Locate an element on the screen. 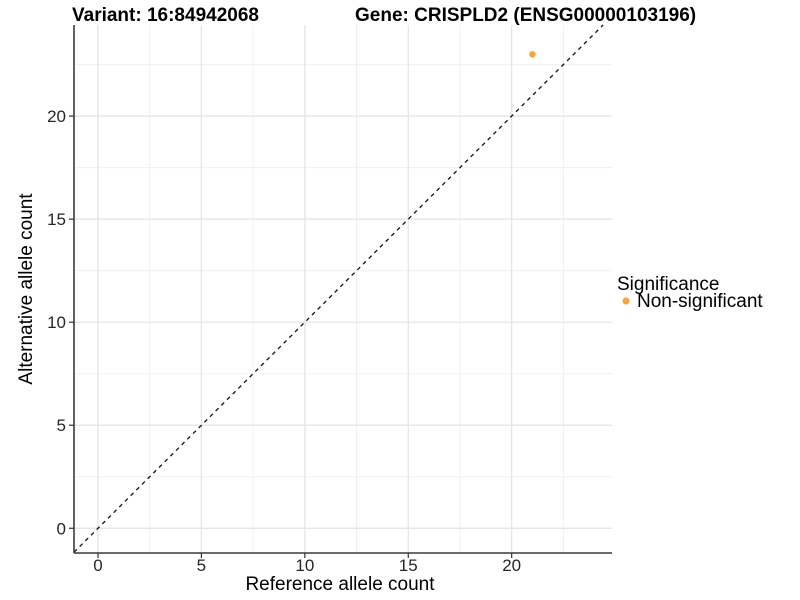  legend: Significance Non-significant is located at coordinates (690, 293).